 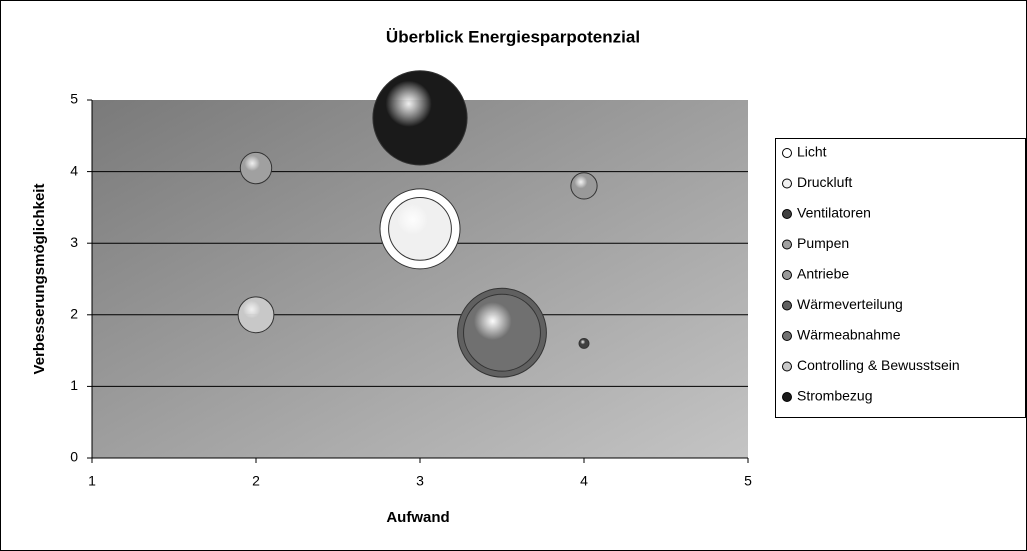 What do you see at coordinates (824, 182) in the screenshot?
I see `legend-label: Druckluft` at bounding box center [824, 182].